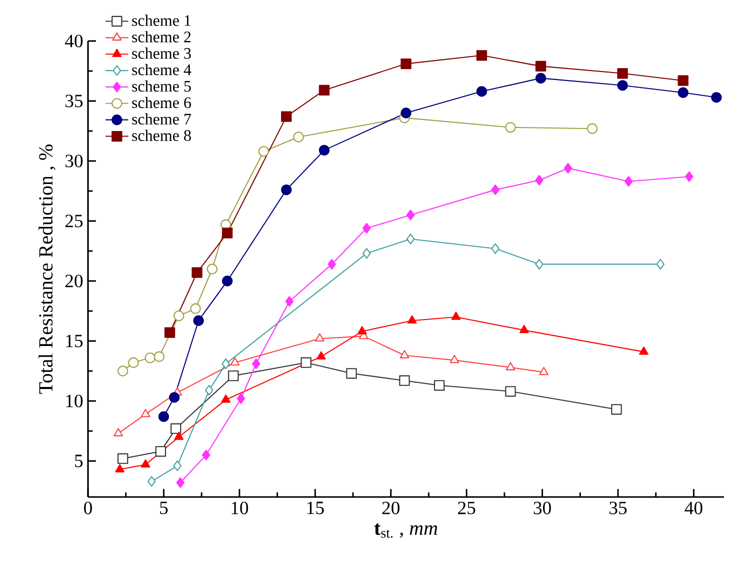 Image resolution: width=731 pixels, height=565 pixels. What do you see at coordinates (74, 101) in the screenshot?
I see `y-tick-label: 35` at bounding box center [74, 101].